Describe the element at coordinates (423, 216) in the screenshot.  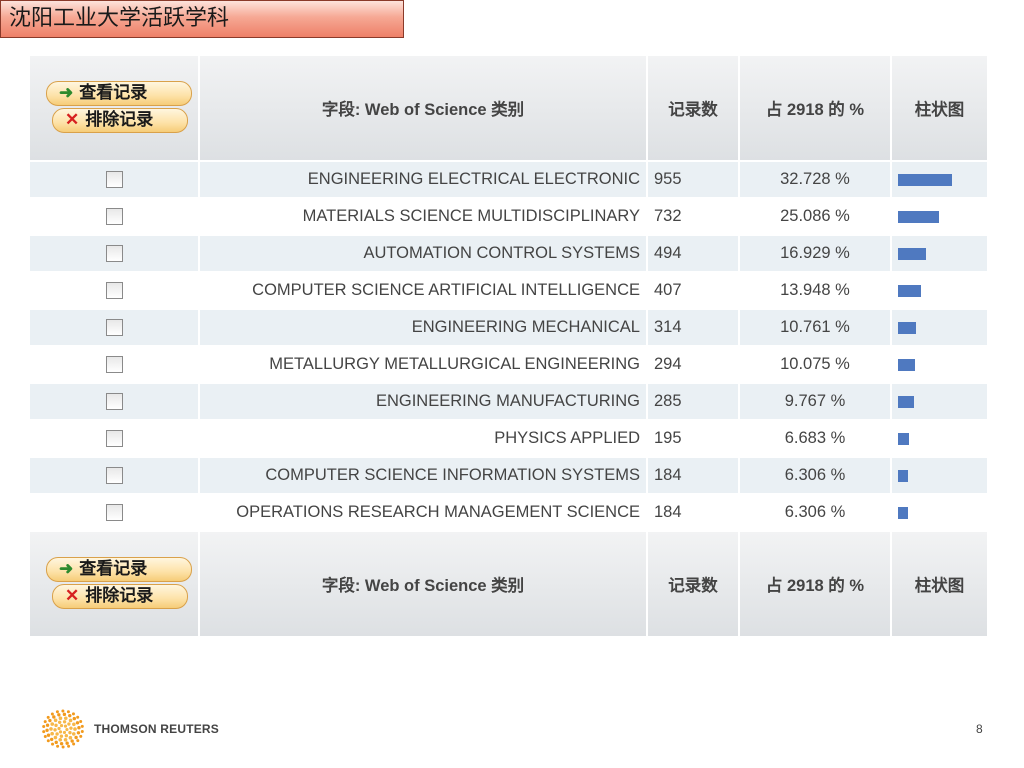
I see `category-name: MATERIALS SCIENCE MULTIDISCIPLINARY` at that location.